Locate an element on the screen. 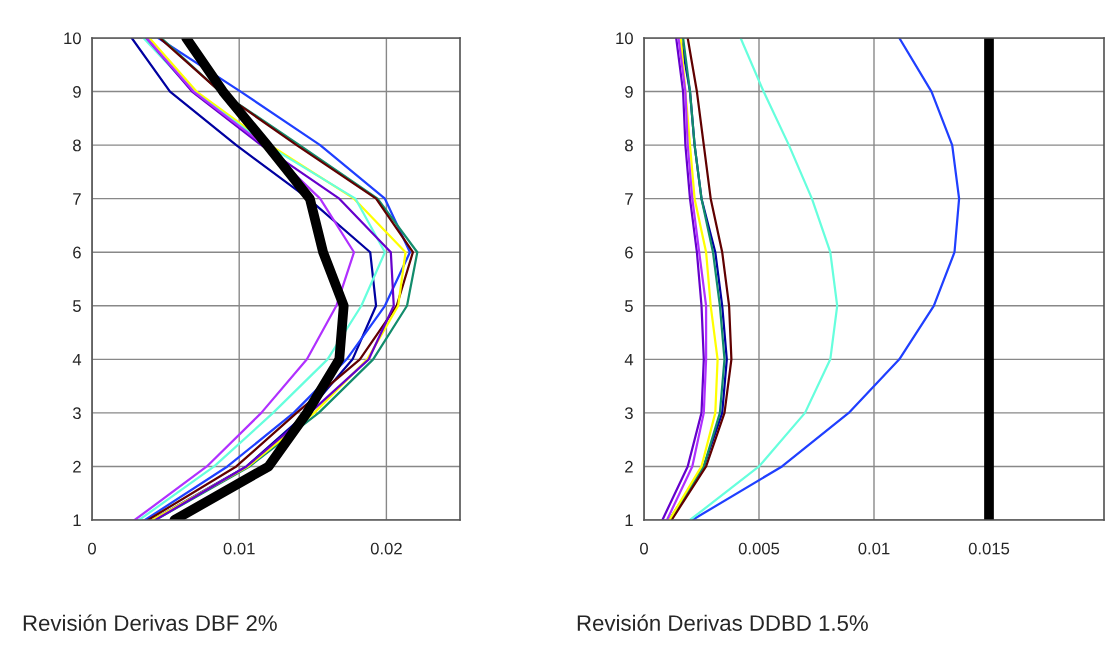 The width and height of the screenshot is (1112, 655). x-tick-label: 0.02 is located at coordinates (386, 548).